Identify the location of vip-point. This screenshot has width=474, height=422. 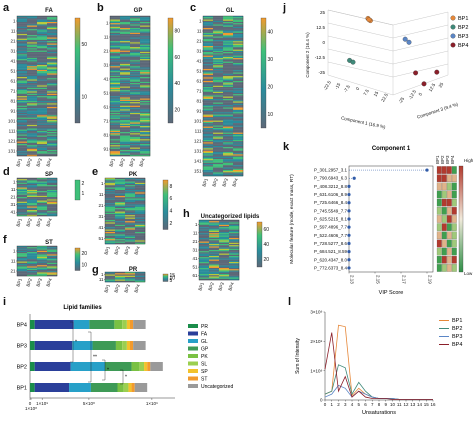
(427, 170).